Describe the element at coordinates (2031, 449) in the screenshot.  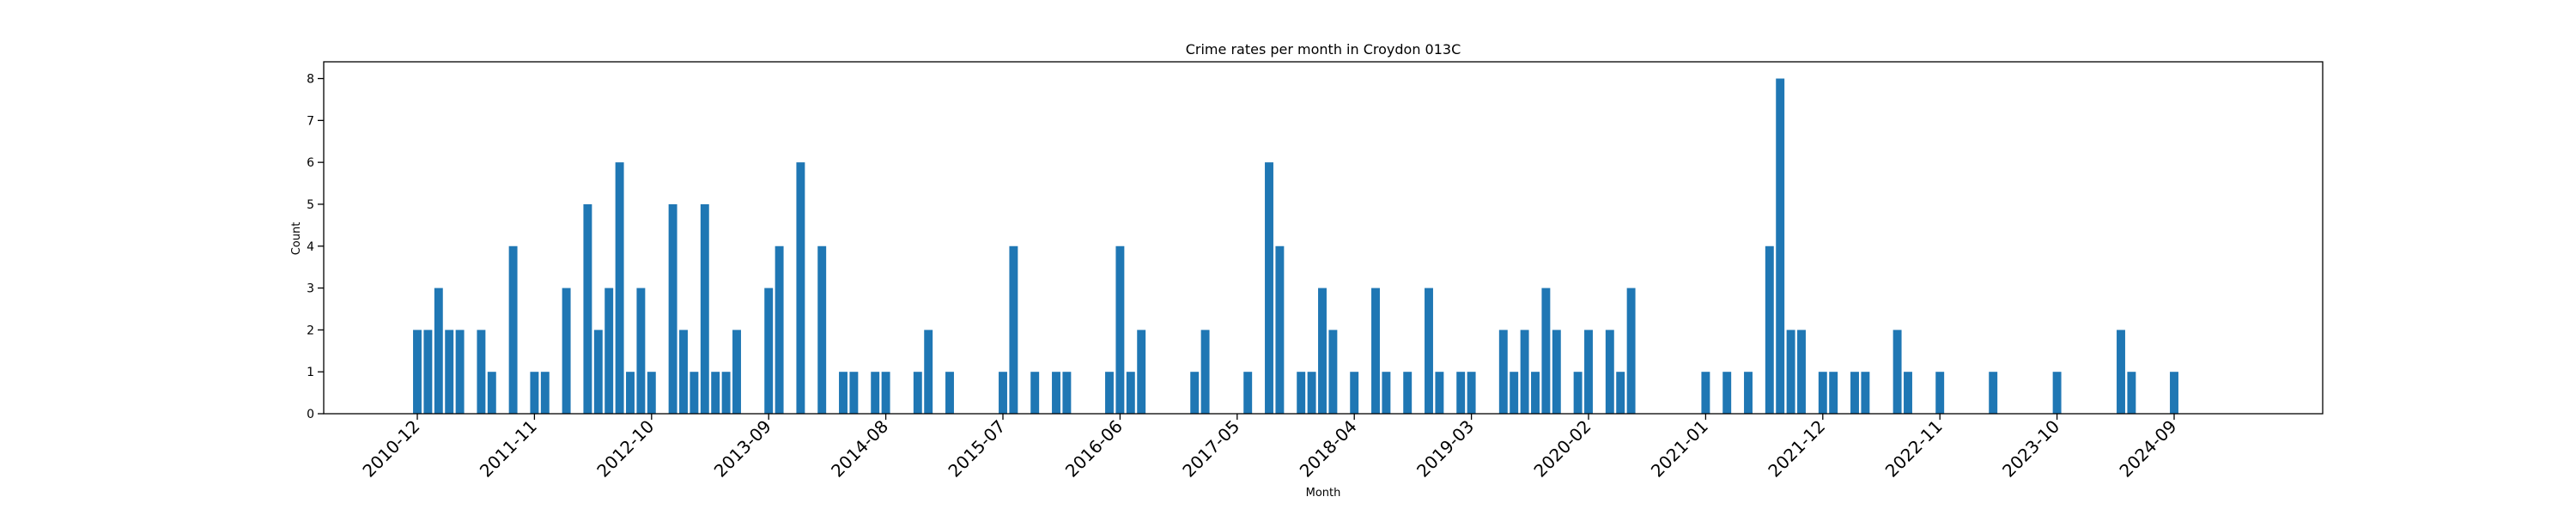
I see `x-tick-label: 2023-10` at that location.